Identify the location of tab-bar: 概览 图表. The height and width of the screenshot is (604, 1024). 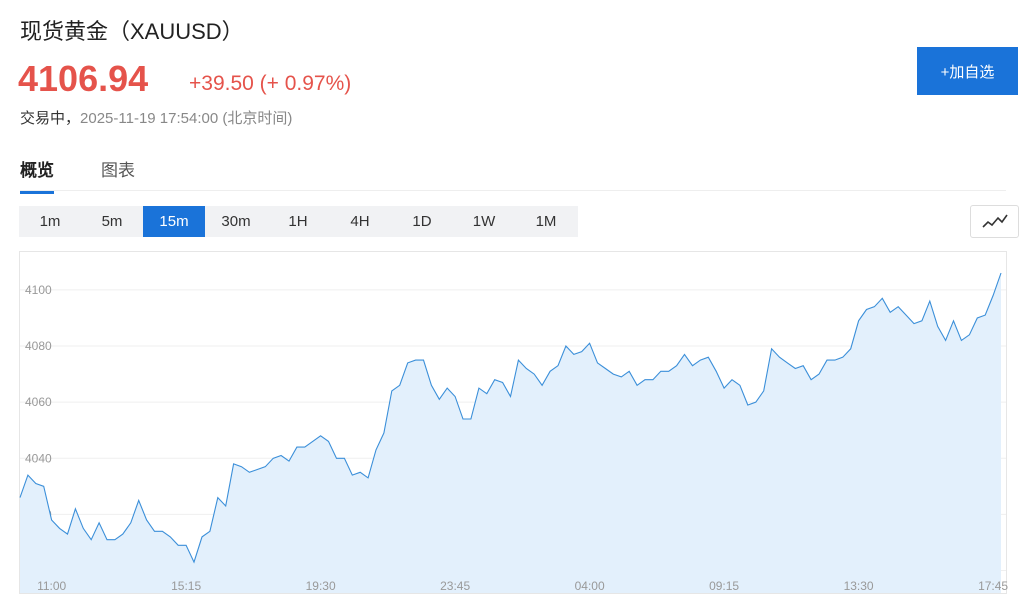
(513, 172).